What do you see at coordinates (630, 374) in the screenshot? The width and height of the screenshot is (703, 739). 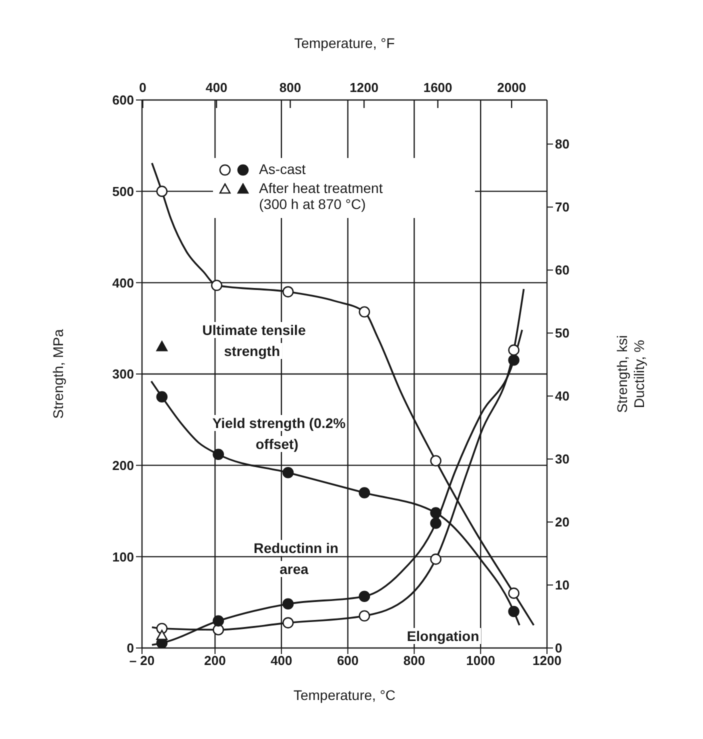 I see `y2-axis-title: Strength, ksi Ductility, %` at bounding box center [630, 374].